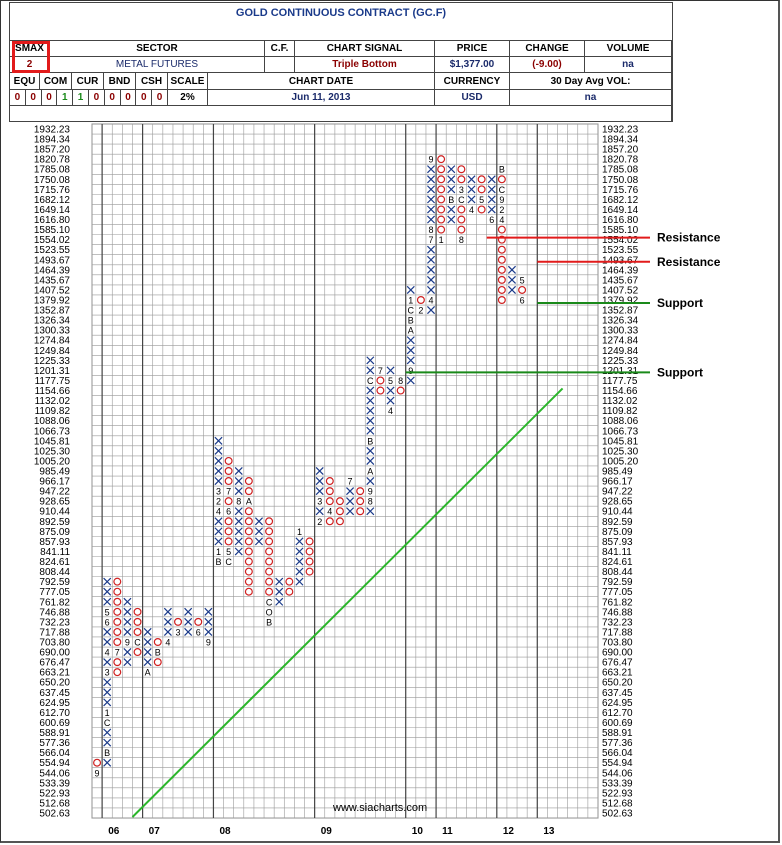 The width and height of the screenshot is (782, 845). Describe the element at coordinates (617, 502) in the screenshot. I see `y-tick-label-right: 928.65` at that location.